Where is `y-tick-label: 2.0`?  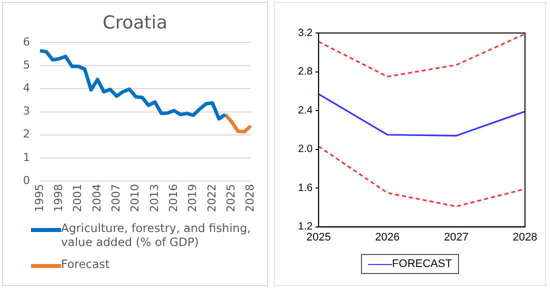 y-tick-label: 2.0 is located at coordinates (305, 149).